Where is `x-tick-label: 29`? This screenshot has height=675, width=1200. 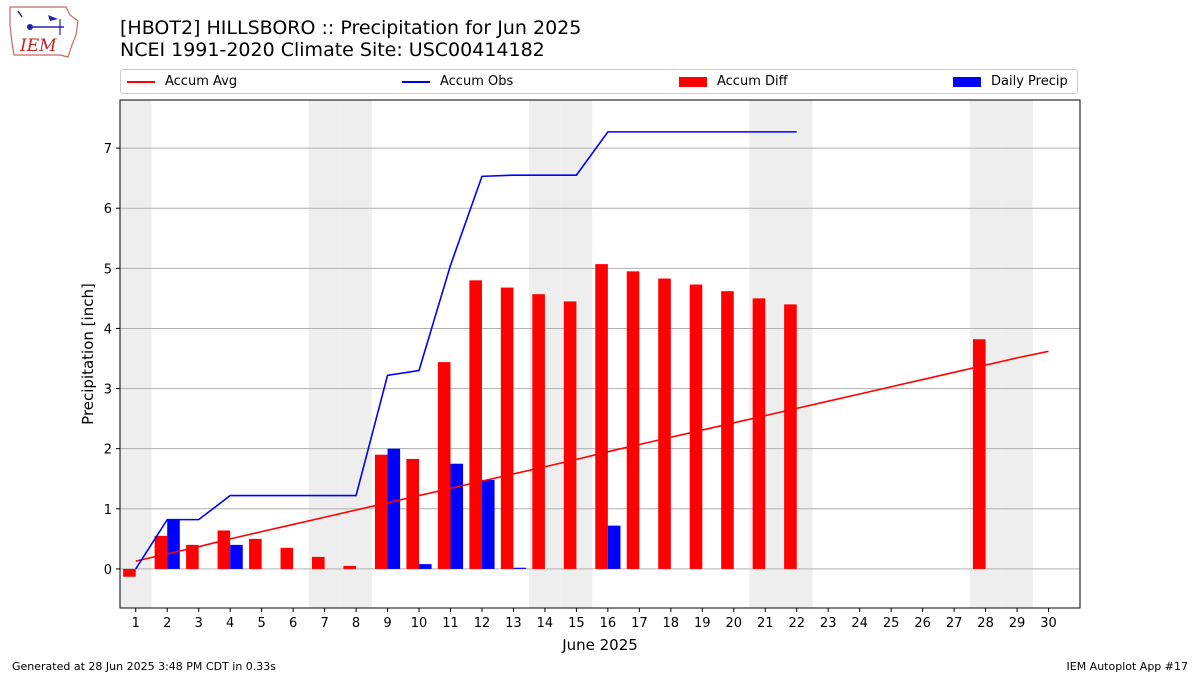 x-tick-label: 29 is located at coordinates (1017, 623).